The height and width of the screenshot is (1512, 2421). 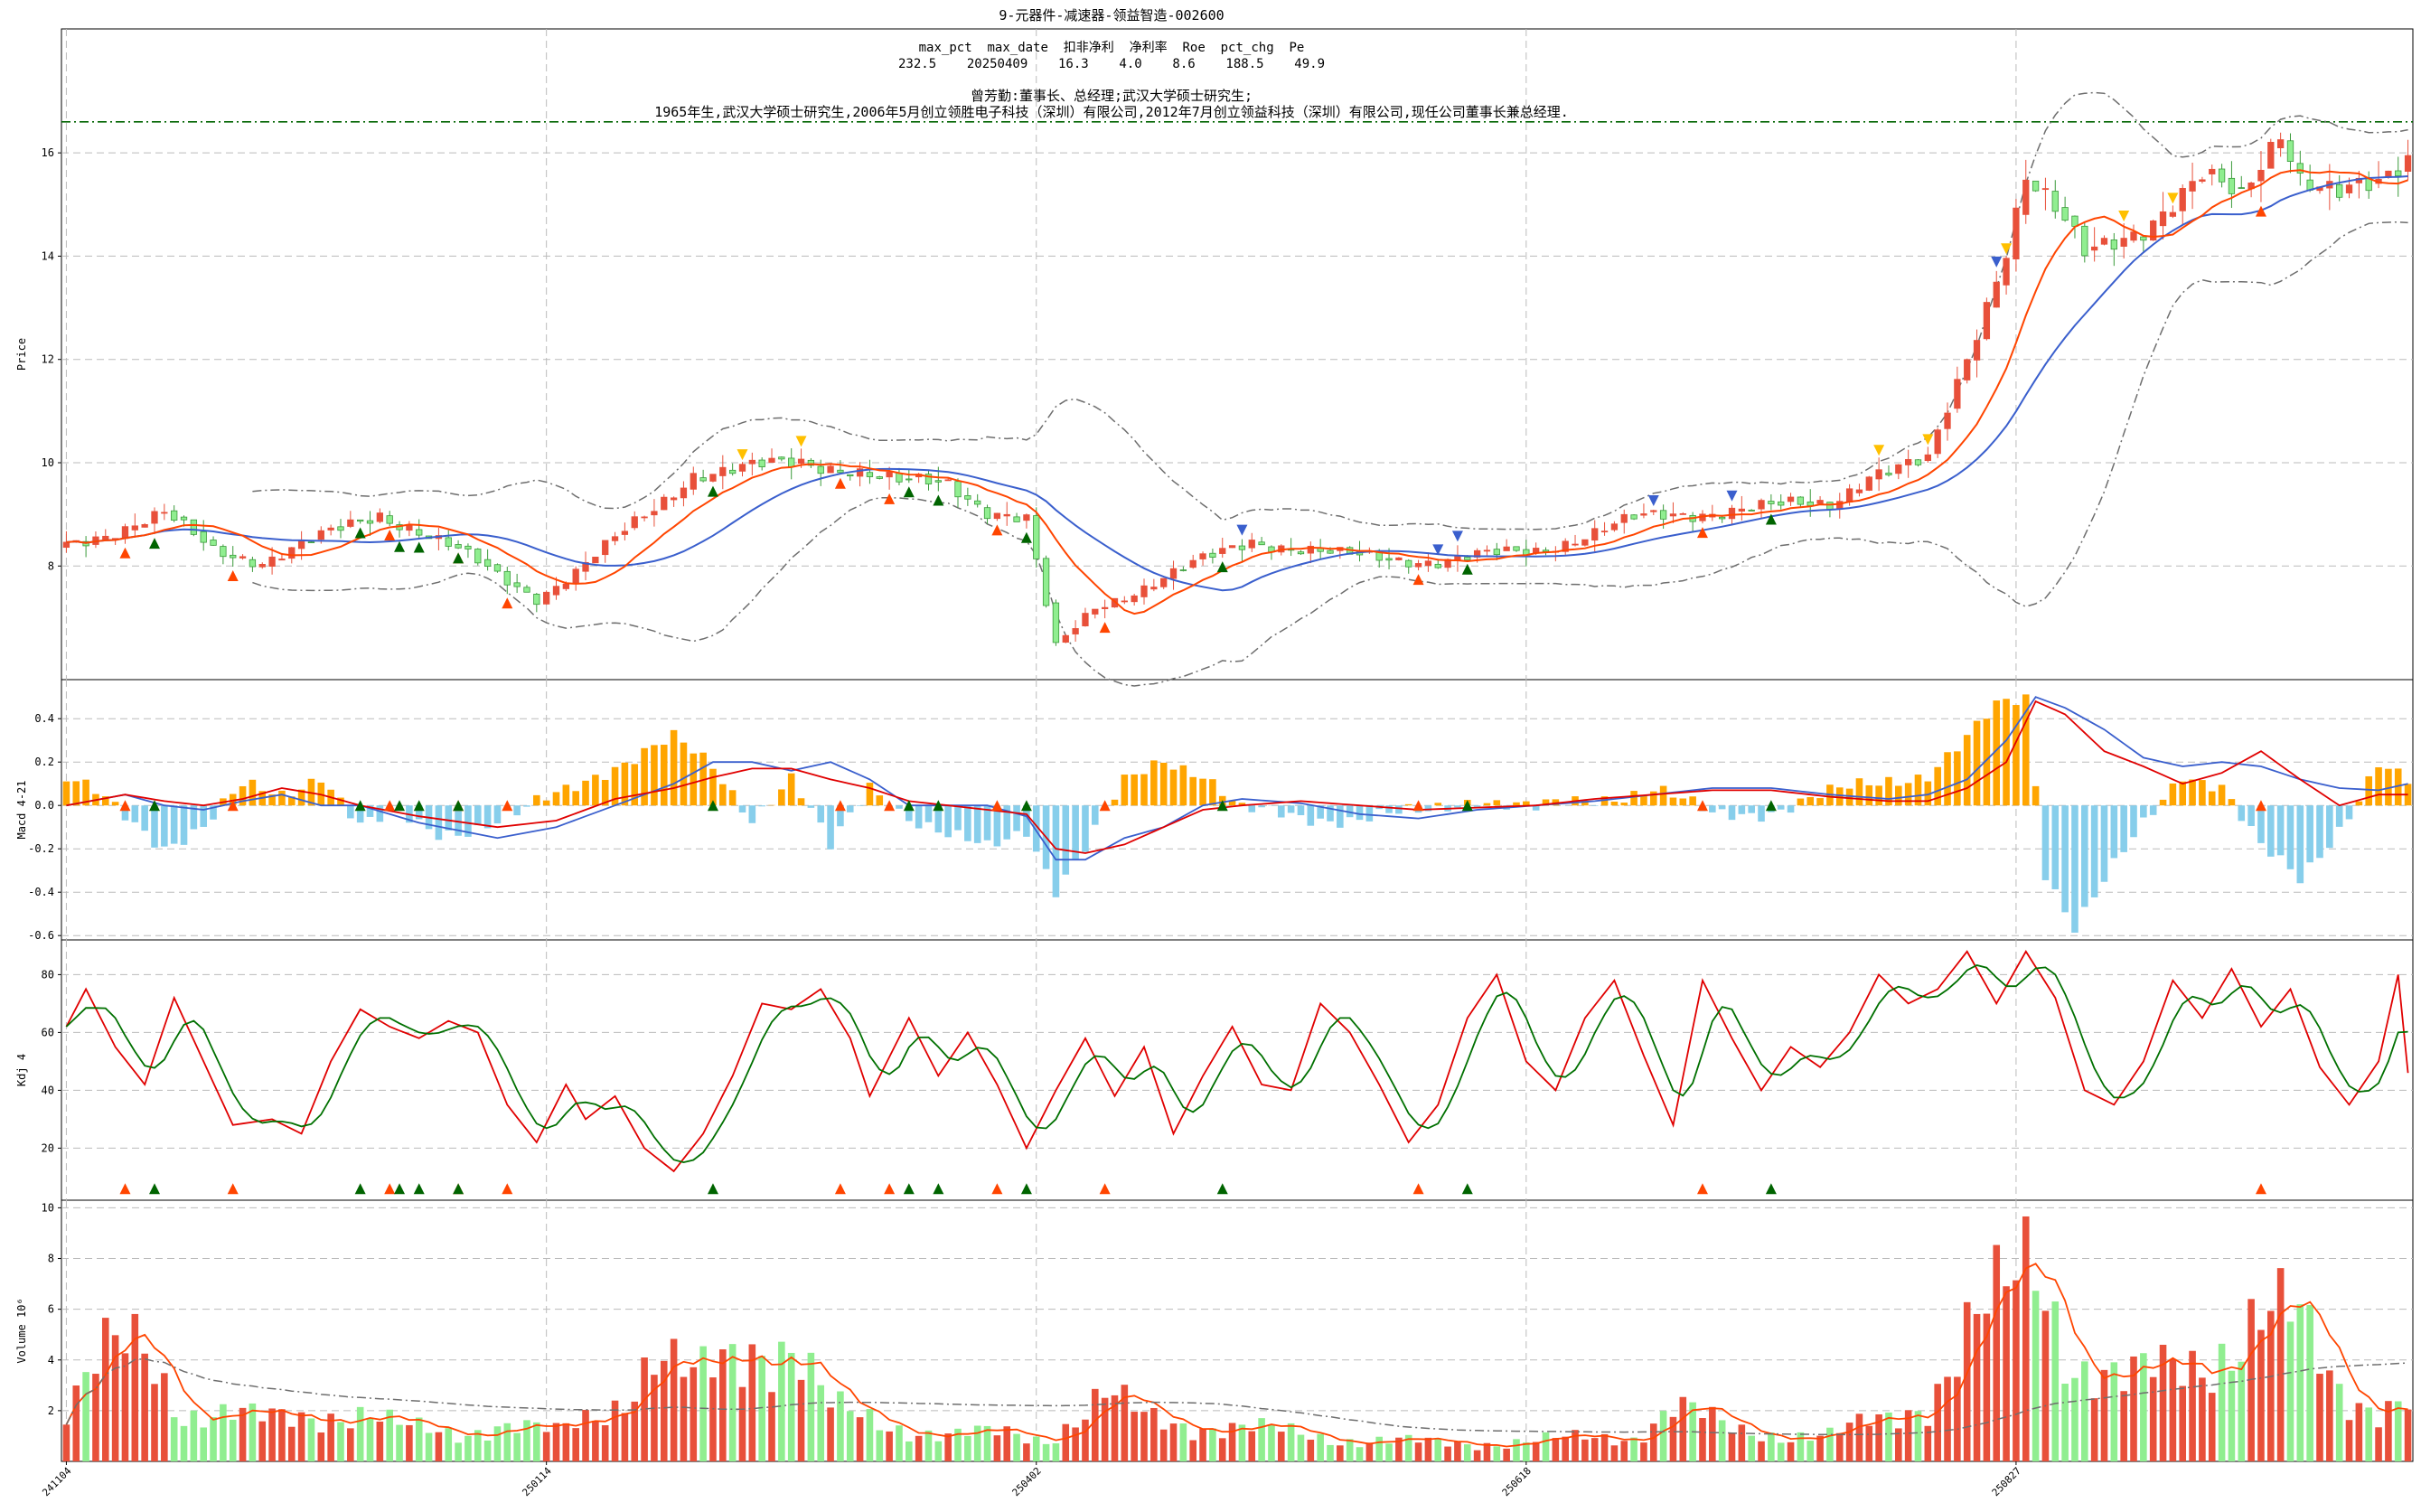 What do you see at coordinates (48, 152) in the screenshot?
I see `y-tick-label: 16` at bounding box center [48, 152].